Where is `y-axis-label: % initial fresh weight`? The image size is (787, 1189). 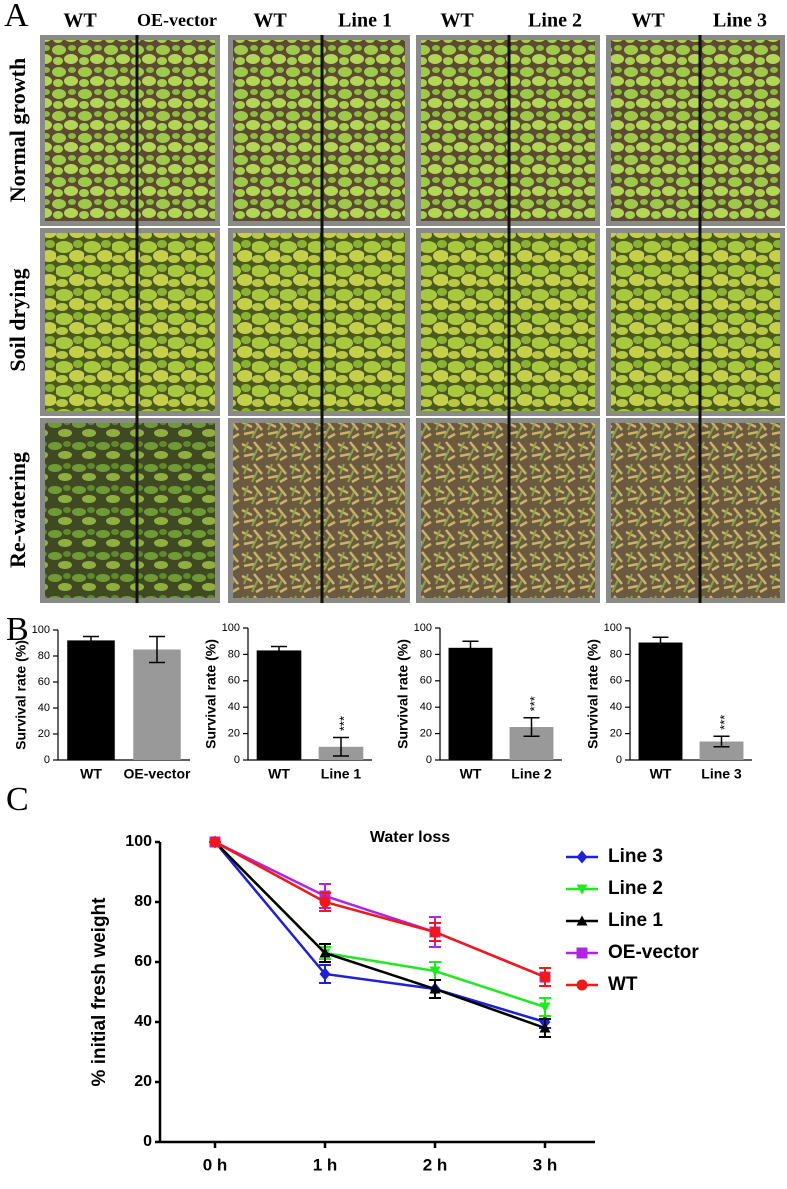 y-axis-label: % initial fresh weight is located at coordinates (99, 992).